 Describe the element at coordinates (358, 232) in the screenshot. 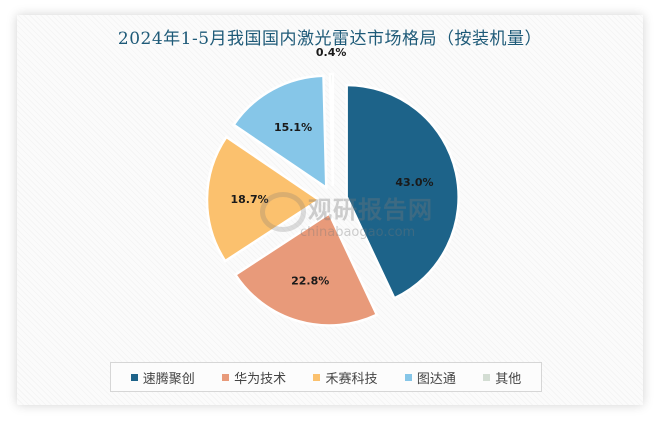

I see `watermark-en: chinabaogao.com` at that location.